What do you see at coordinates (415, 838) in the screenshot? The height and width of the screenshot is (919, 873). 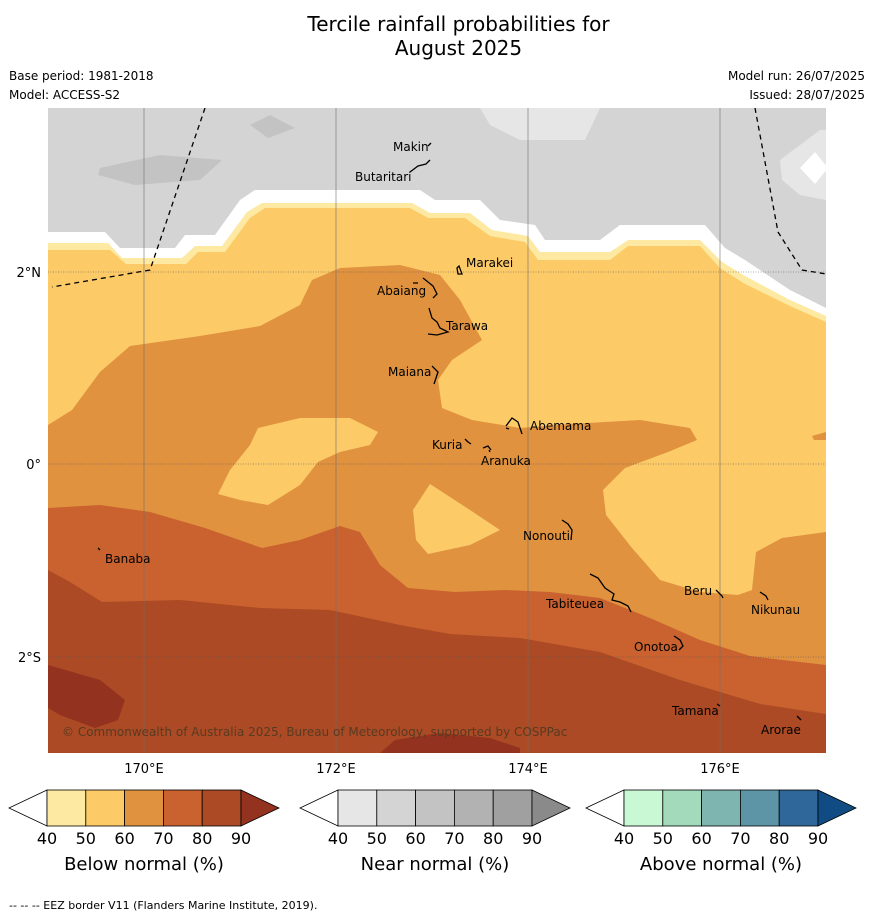 I see `near-normal-colorbar-tick: 60` at bounding box center [415, 838].